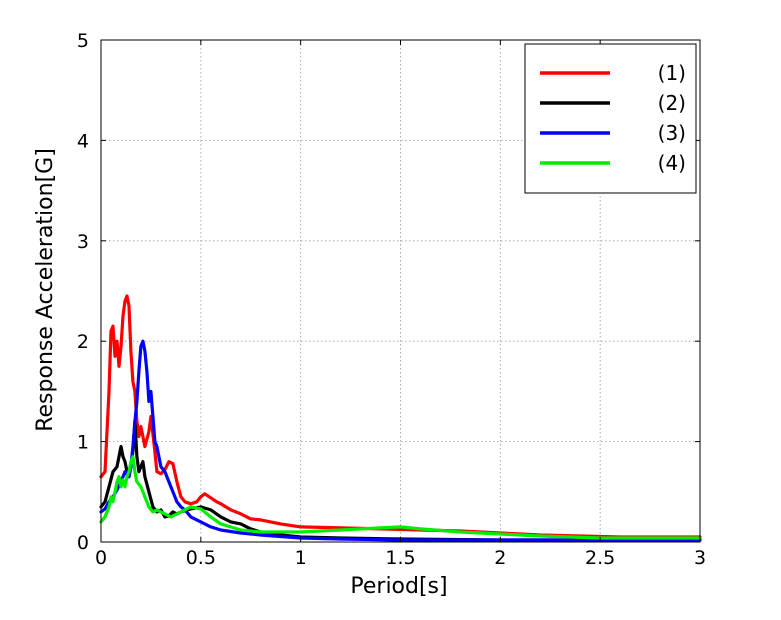 The height and width of the screenshot is (620, 781). I want to click on x-tick-label: 2, so click(500, 558).